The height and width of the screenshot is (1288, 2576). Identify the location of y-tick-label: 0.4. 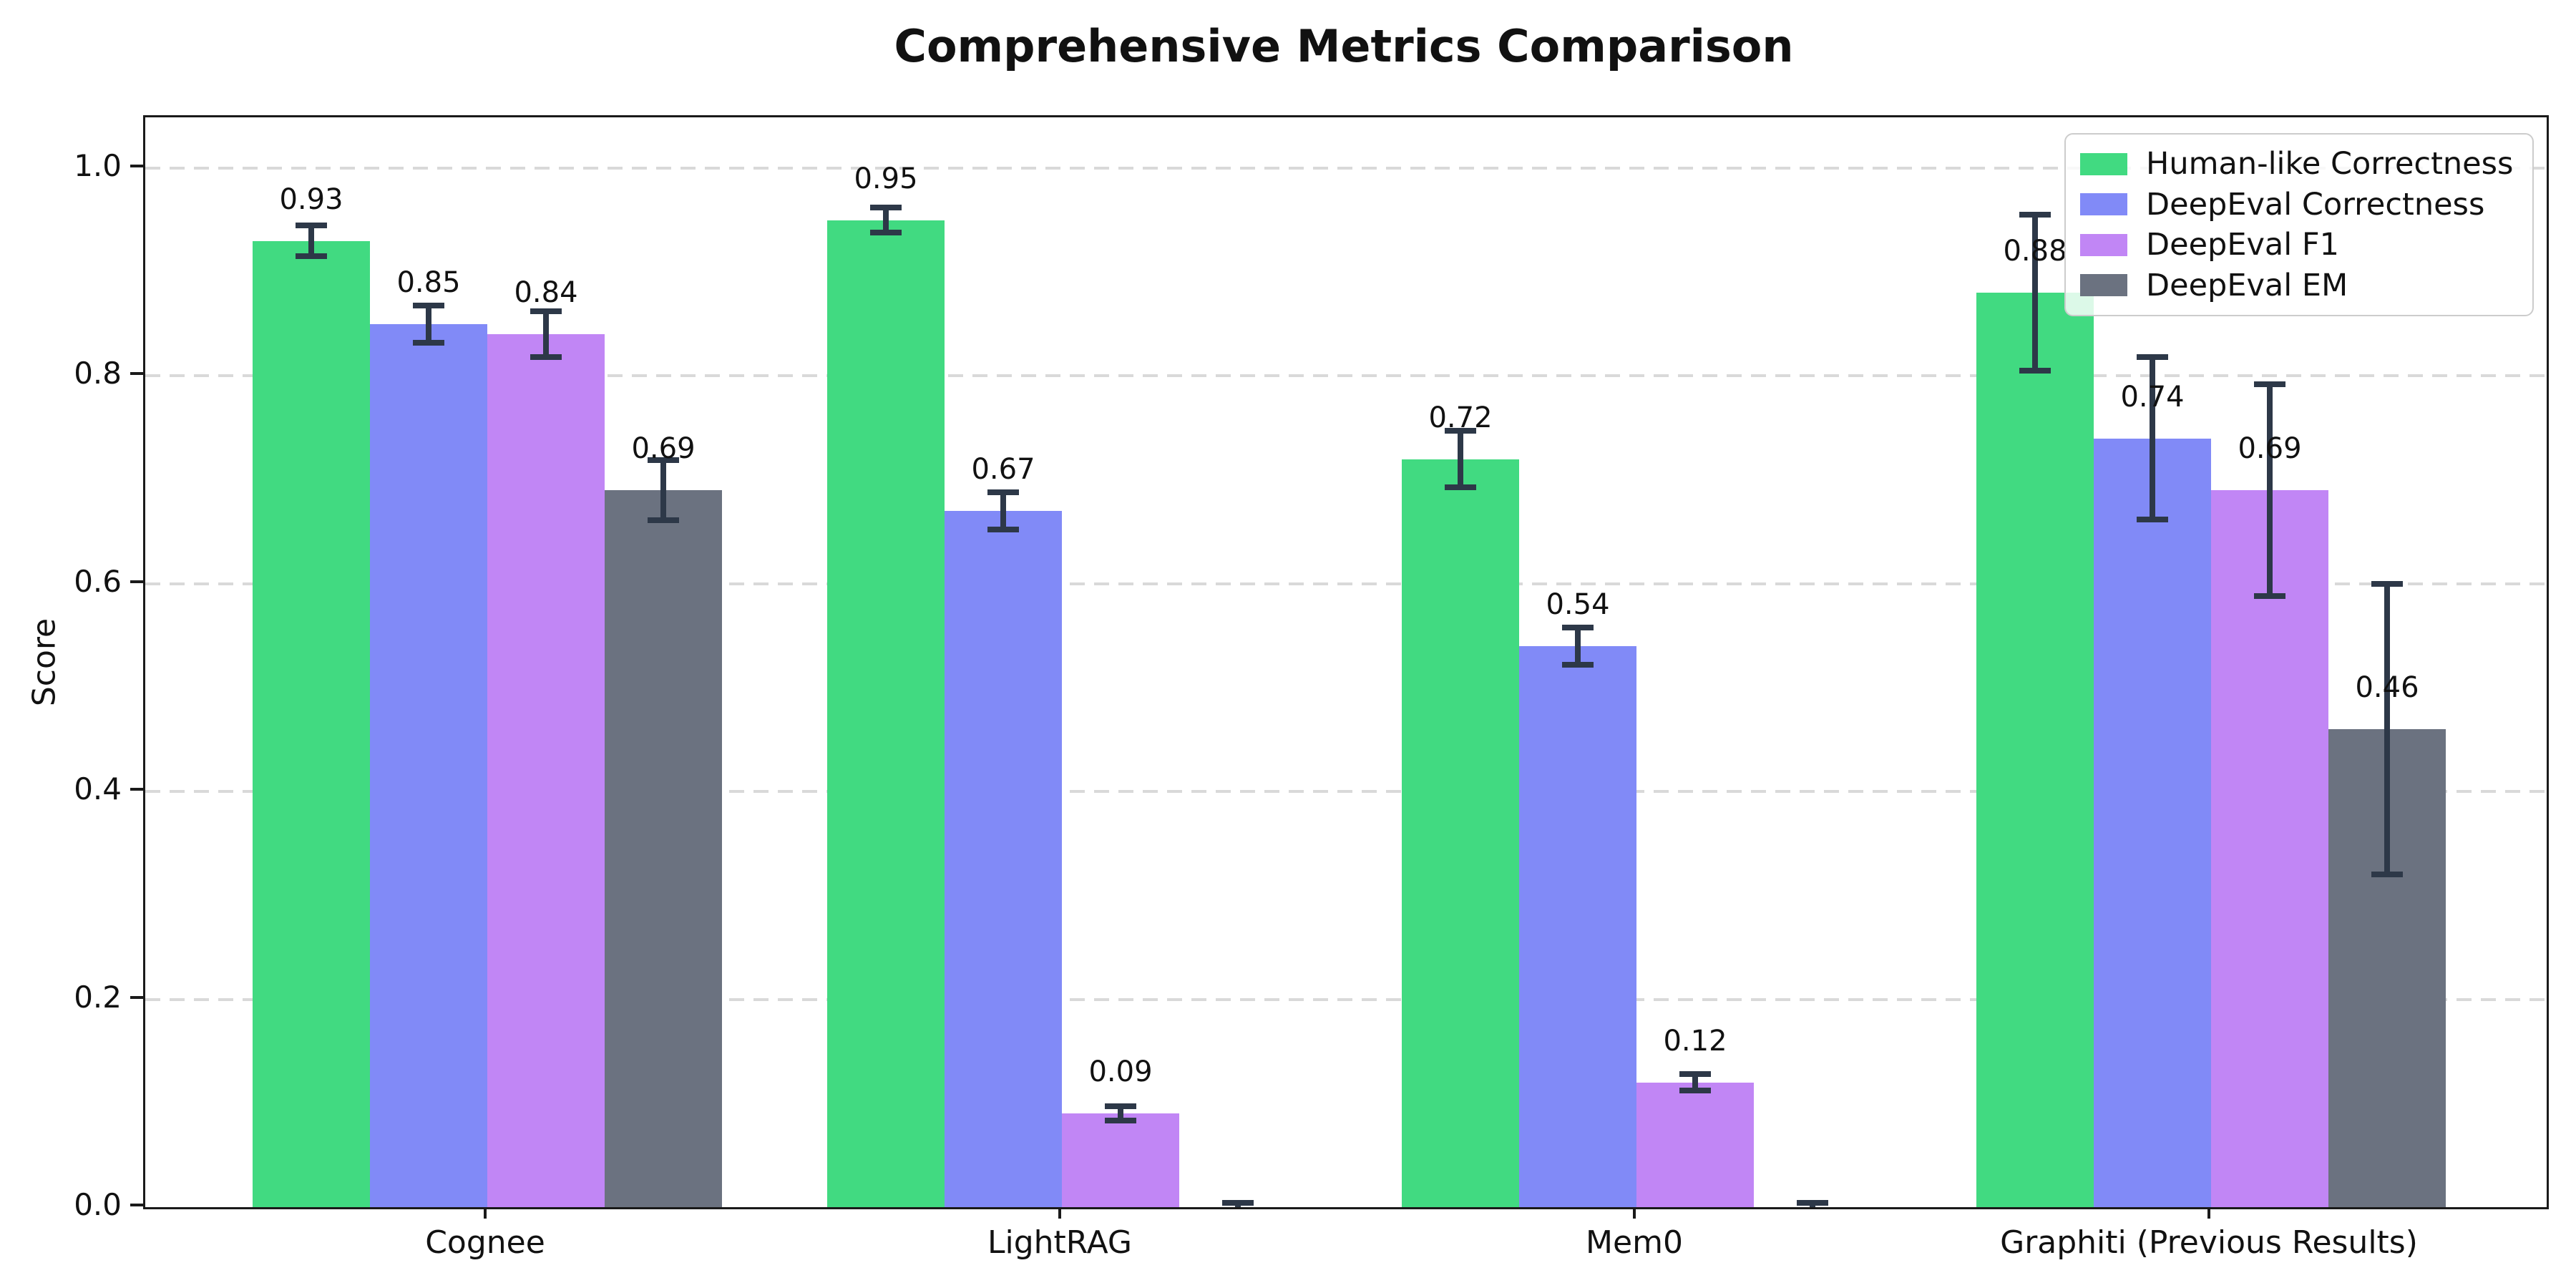
(98, 789).